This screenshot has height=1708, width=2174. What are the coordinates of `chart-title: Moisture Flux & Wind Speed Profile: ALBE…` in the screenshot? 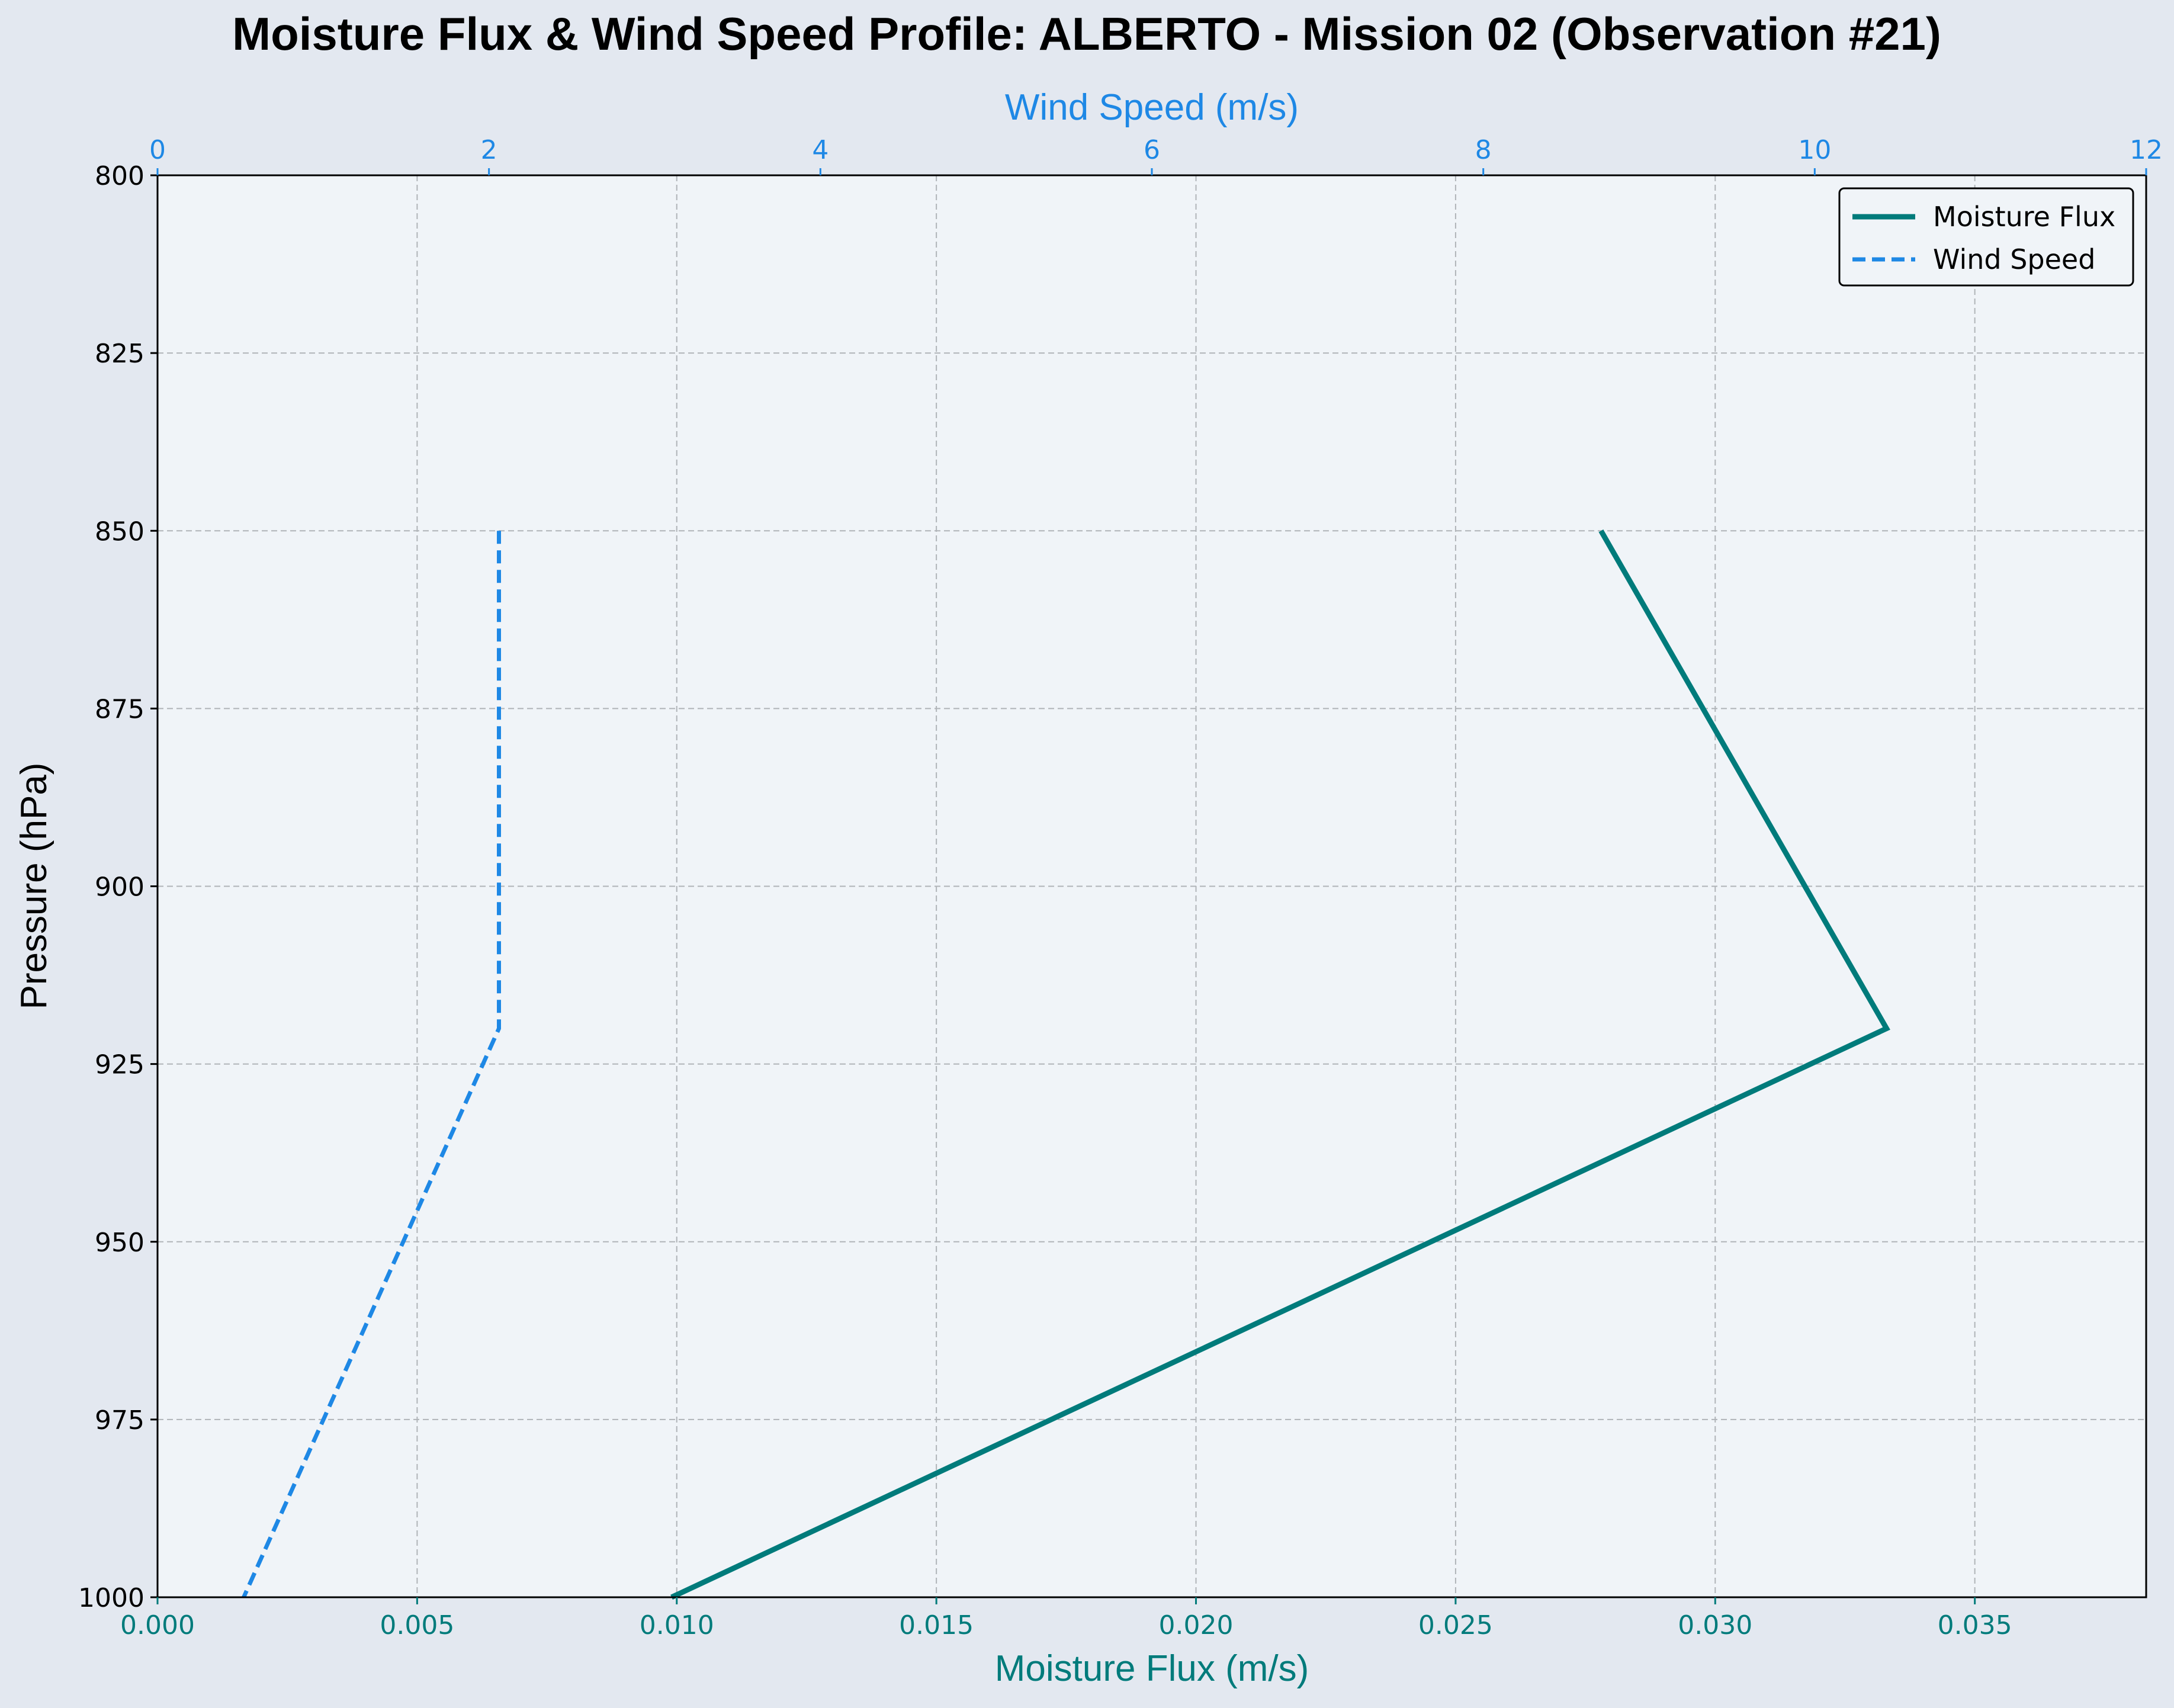 It's located at (1086, 34).